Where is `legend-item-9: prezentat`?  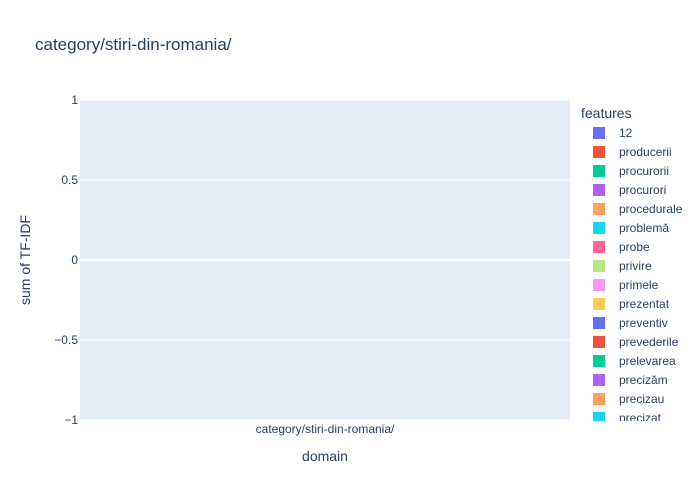 legend-item-9: prezentat is located at coordinates (631, 304).